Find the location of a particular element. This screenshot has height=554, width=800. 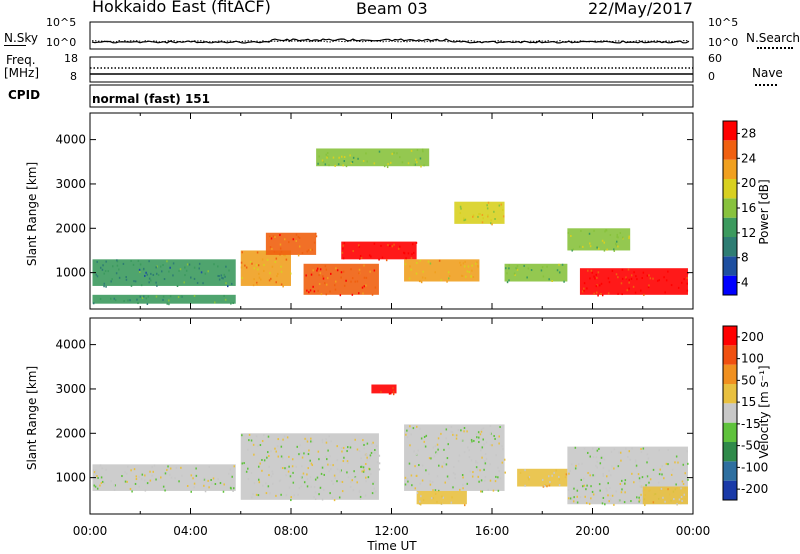

power-colorbar-tick-label: 28 is located at coordinates (748, 133).